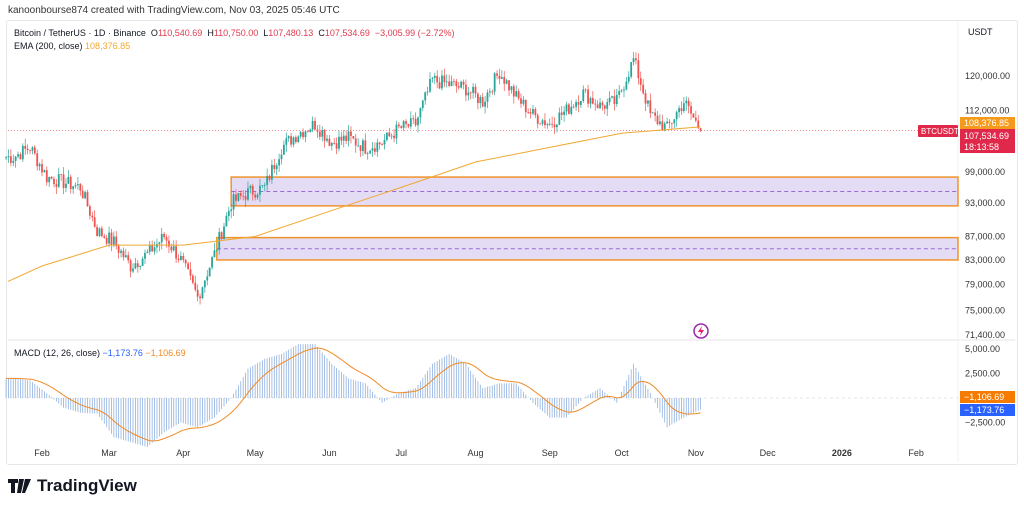 This screenshot has height=508, width=1024. What do you see at coordinates (985, 311) in the screenshot?
I see `price-axis-tick: 75,000.00` at bounding box center [985, 311].